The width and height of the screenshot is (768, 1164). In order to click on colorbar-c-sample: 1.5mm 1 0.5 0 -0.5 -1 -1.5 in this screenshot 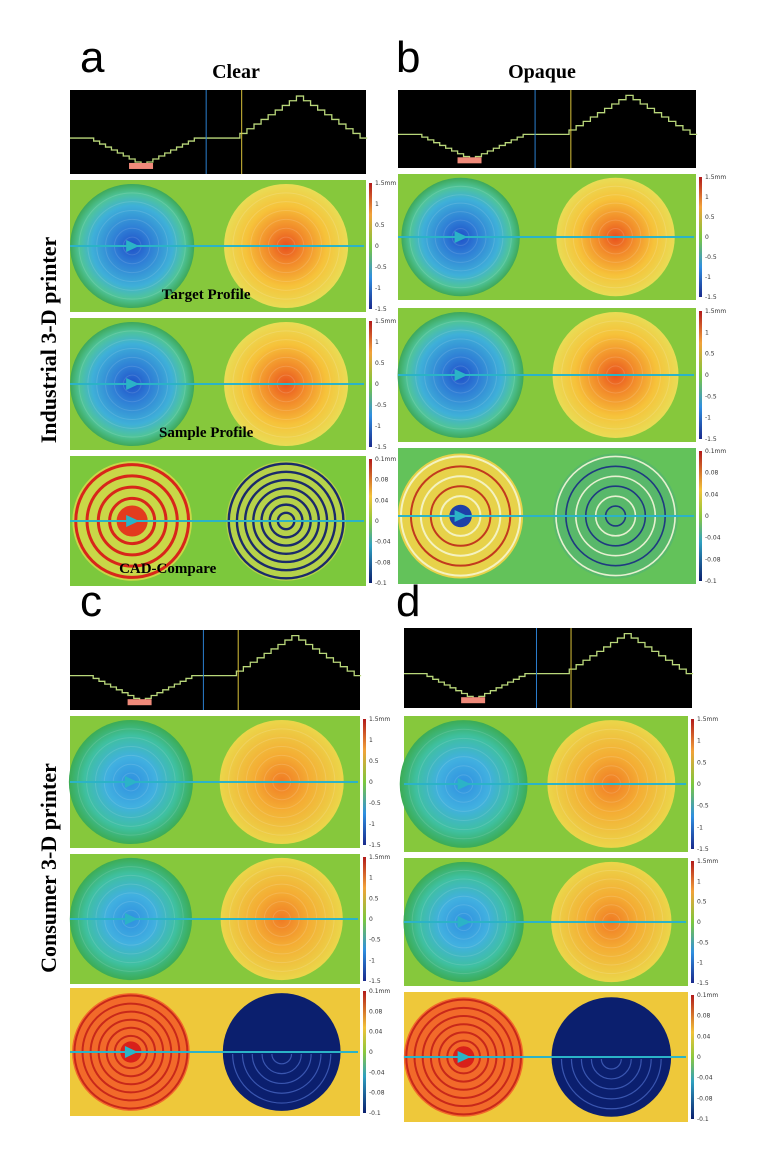, I will do `click(376, 919)`.